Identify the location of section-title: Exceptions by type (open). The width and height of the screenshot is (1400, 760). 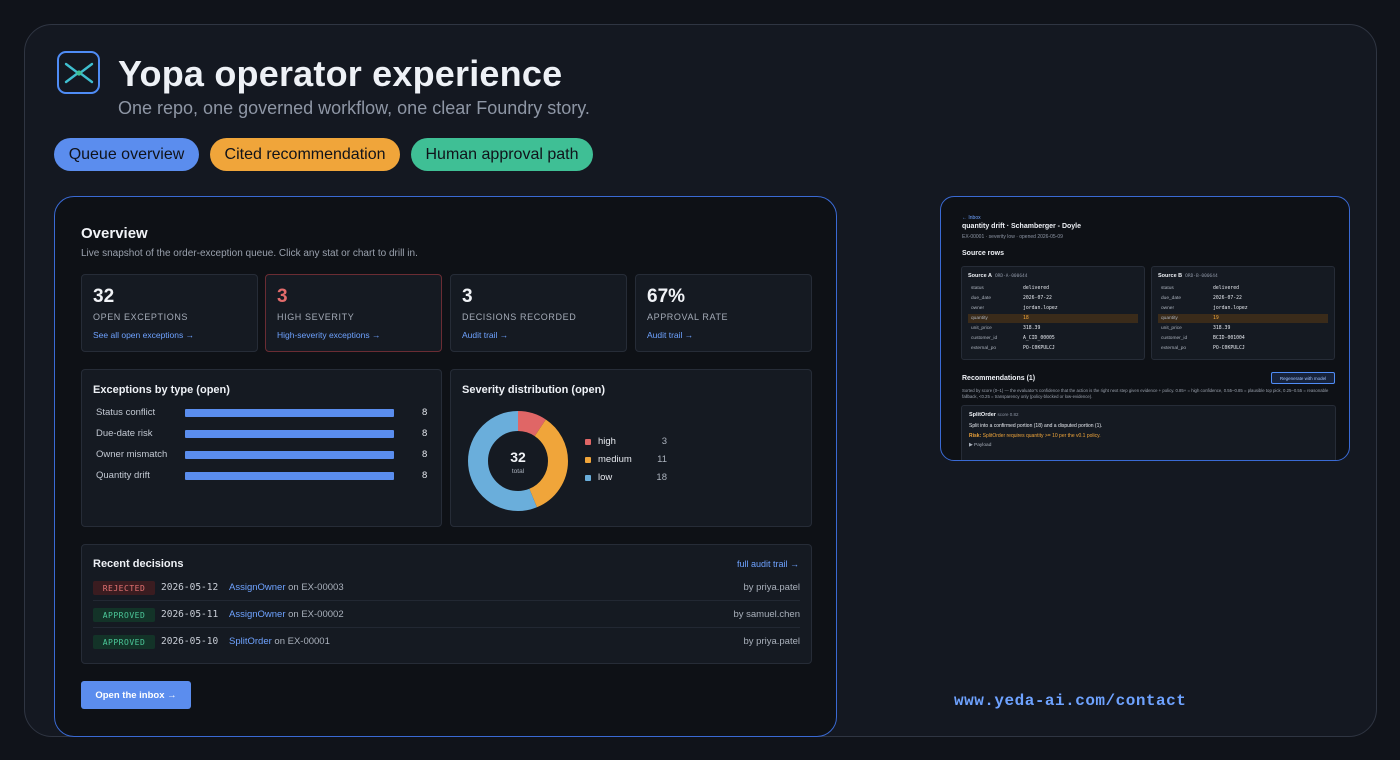
(161, 390).